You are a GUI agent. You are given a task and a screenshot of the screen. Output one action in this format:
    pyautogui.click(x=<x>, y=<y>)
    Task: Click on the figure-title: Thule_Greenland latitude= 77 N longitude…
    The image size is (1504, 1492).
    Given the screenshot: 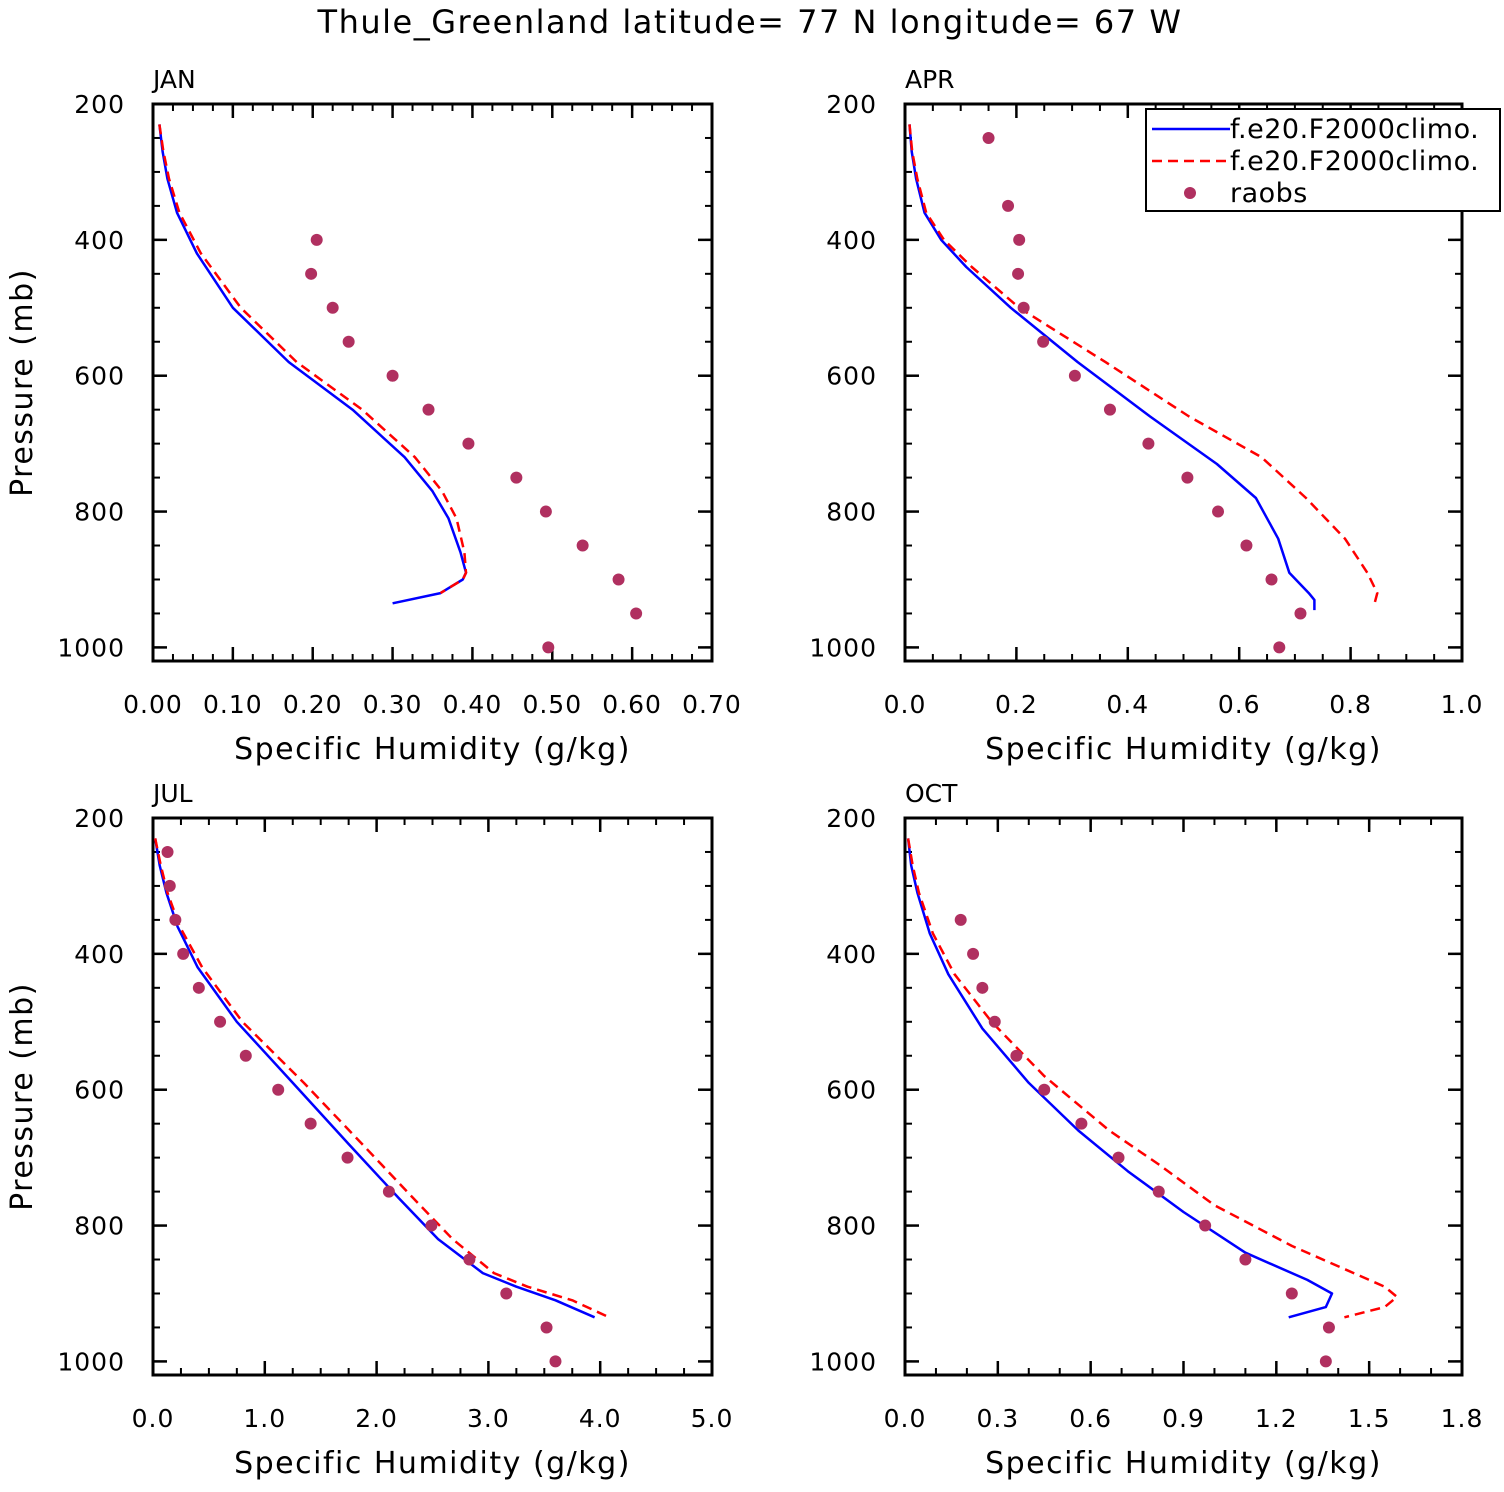 What is the action you would take?
    pyautogui.click(x=750, y=22)
    